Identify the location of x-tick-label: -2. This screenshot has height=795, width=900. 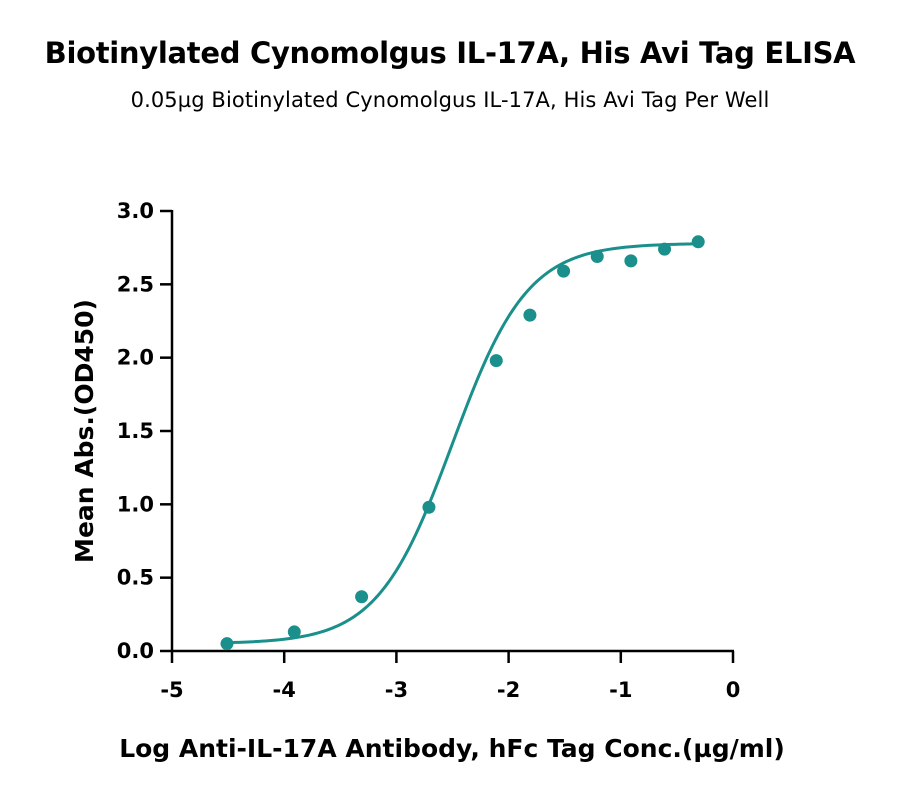
(508, 690).